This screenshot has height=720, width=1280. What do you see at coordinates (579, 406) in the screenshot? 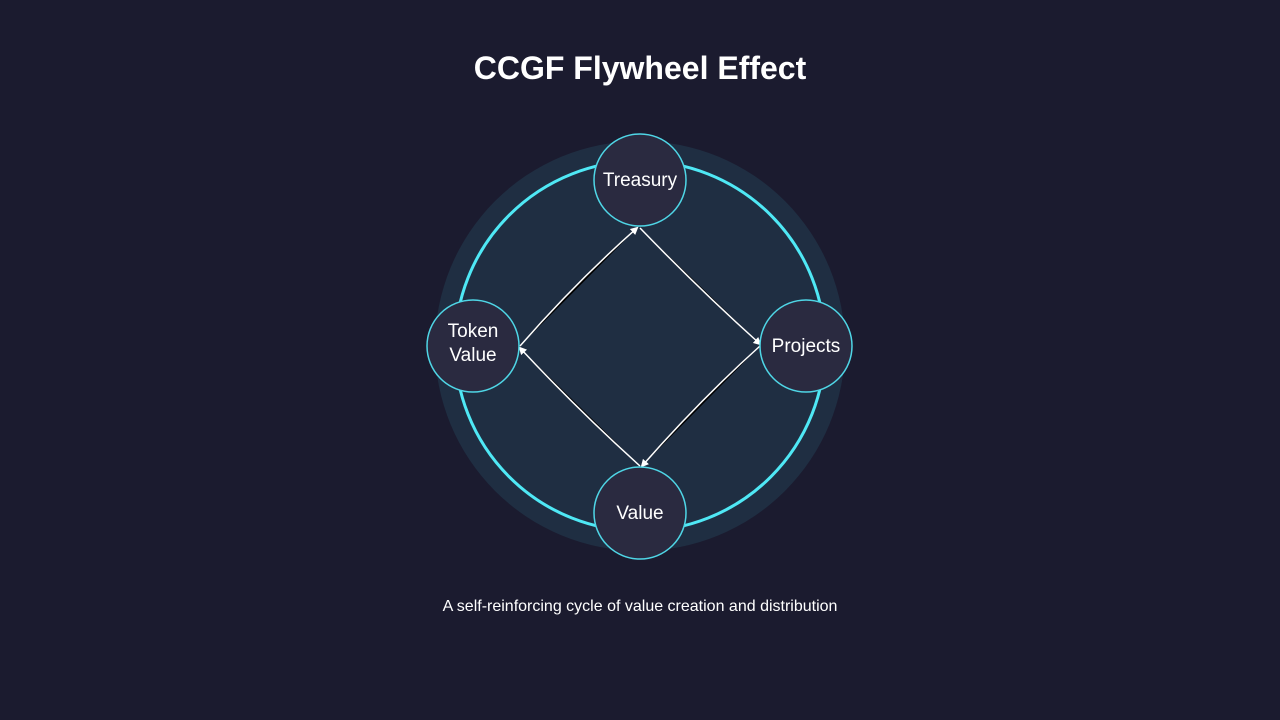
I see `arrow-value-to-token-value` at bounding box center [579, 406].